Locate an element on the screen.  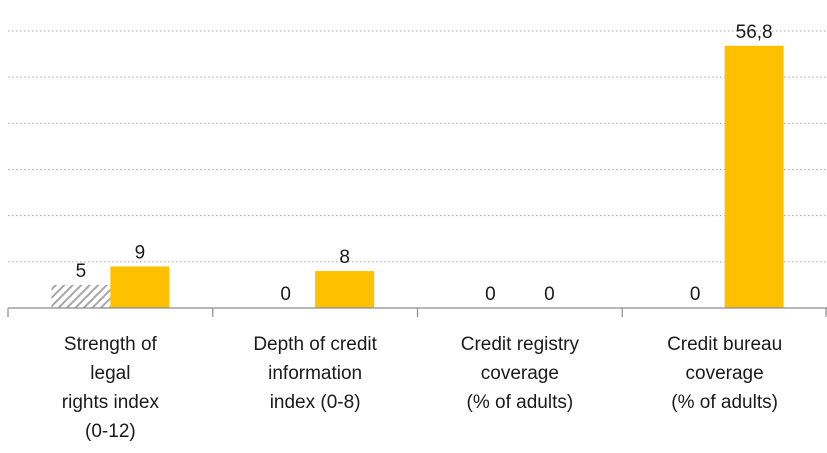
data-label: 5 is located at coordinates (81, 271).